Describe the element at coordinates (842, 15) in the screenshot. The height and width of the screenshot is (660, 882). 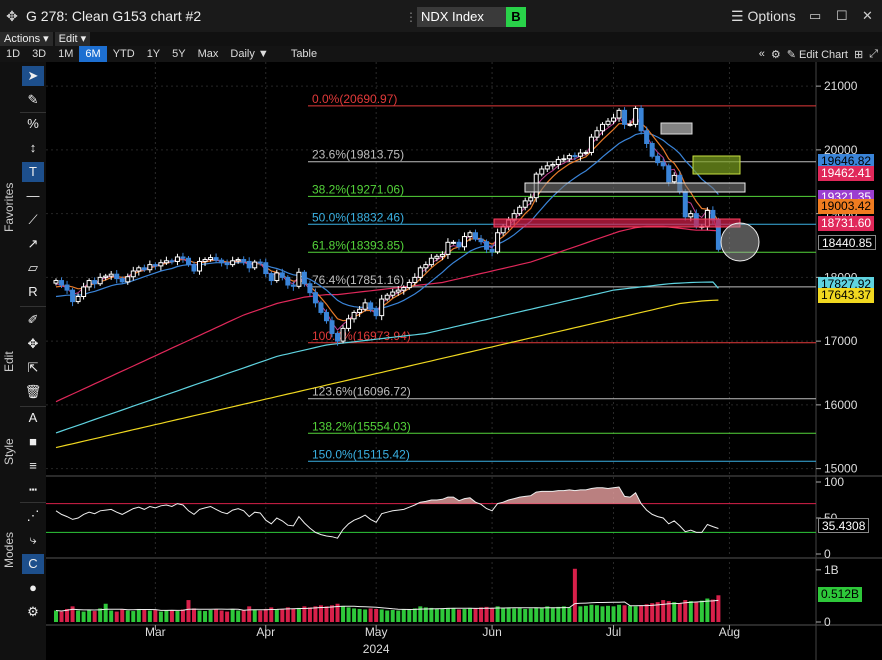
I see `maximize-button: ☐` at that location.